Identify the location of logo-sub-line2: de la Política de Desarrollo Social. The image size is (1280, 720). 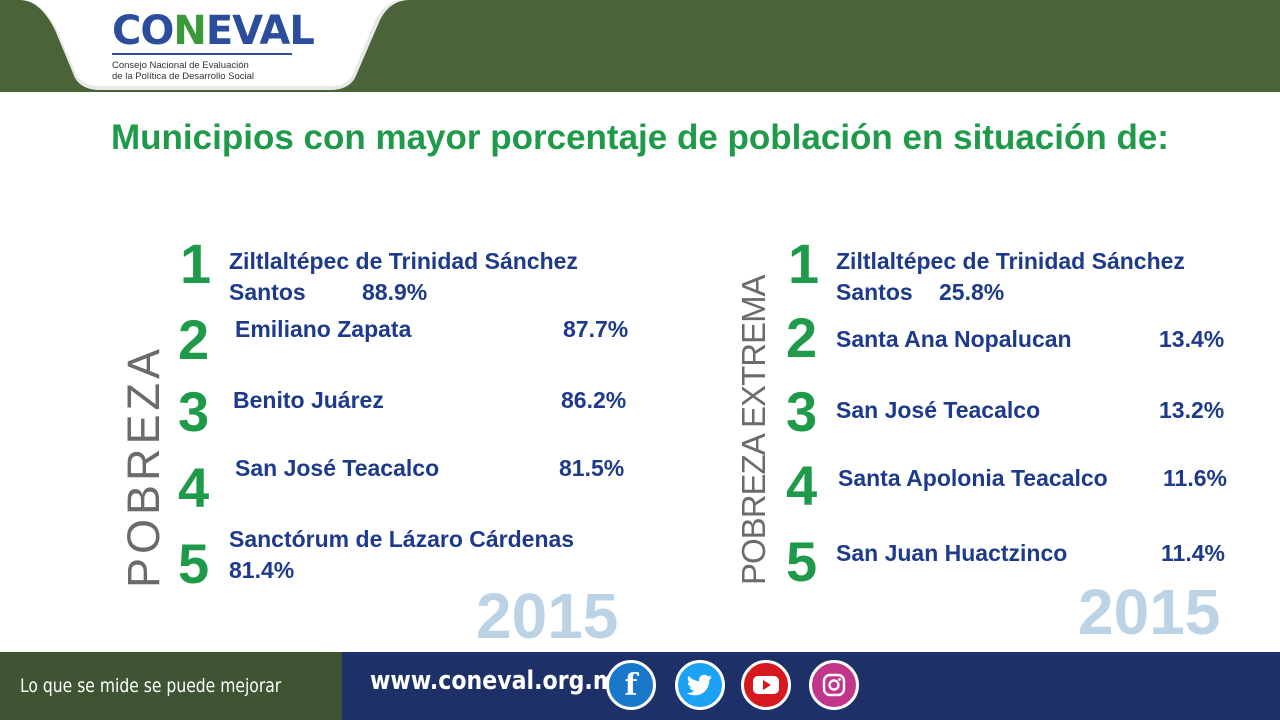
(183, 76).